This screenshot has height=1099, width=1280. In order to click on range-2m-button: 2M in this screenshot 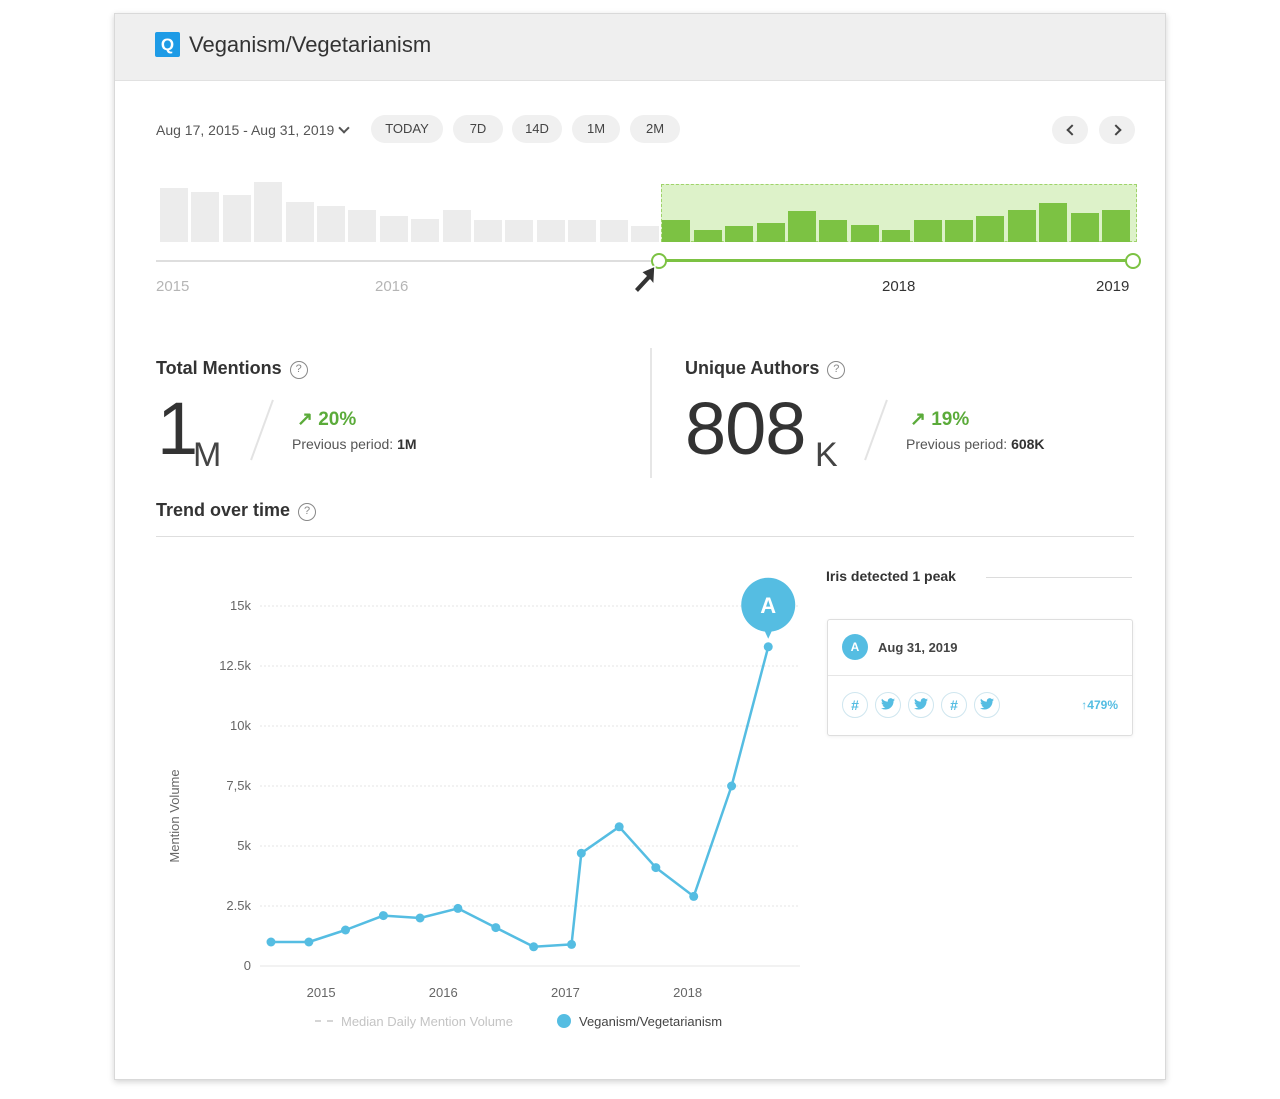, I will do `click(655, 129)`.